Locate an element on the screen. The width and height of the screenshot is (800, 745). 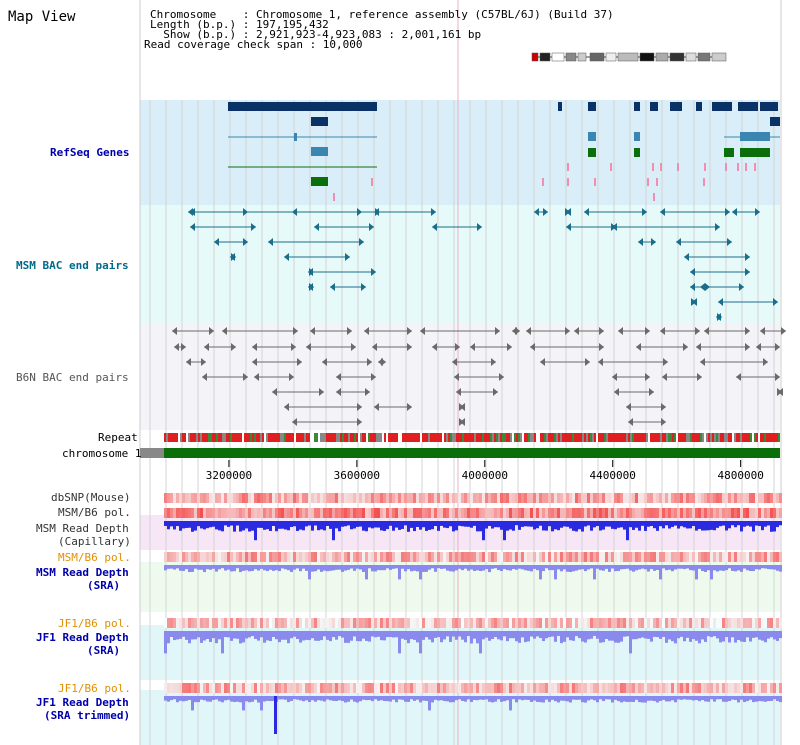
refseq-gene is located at coordinates (654, 106).